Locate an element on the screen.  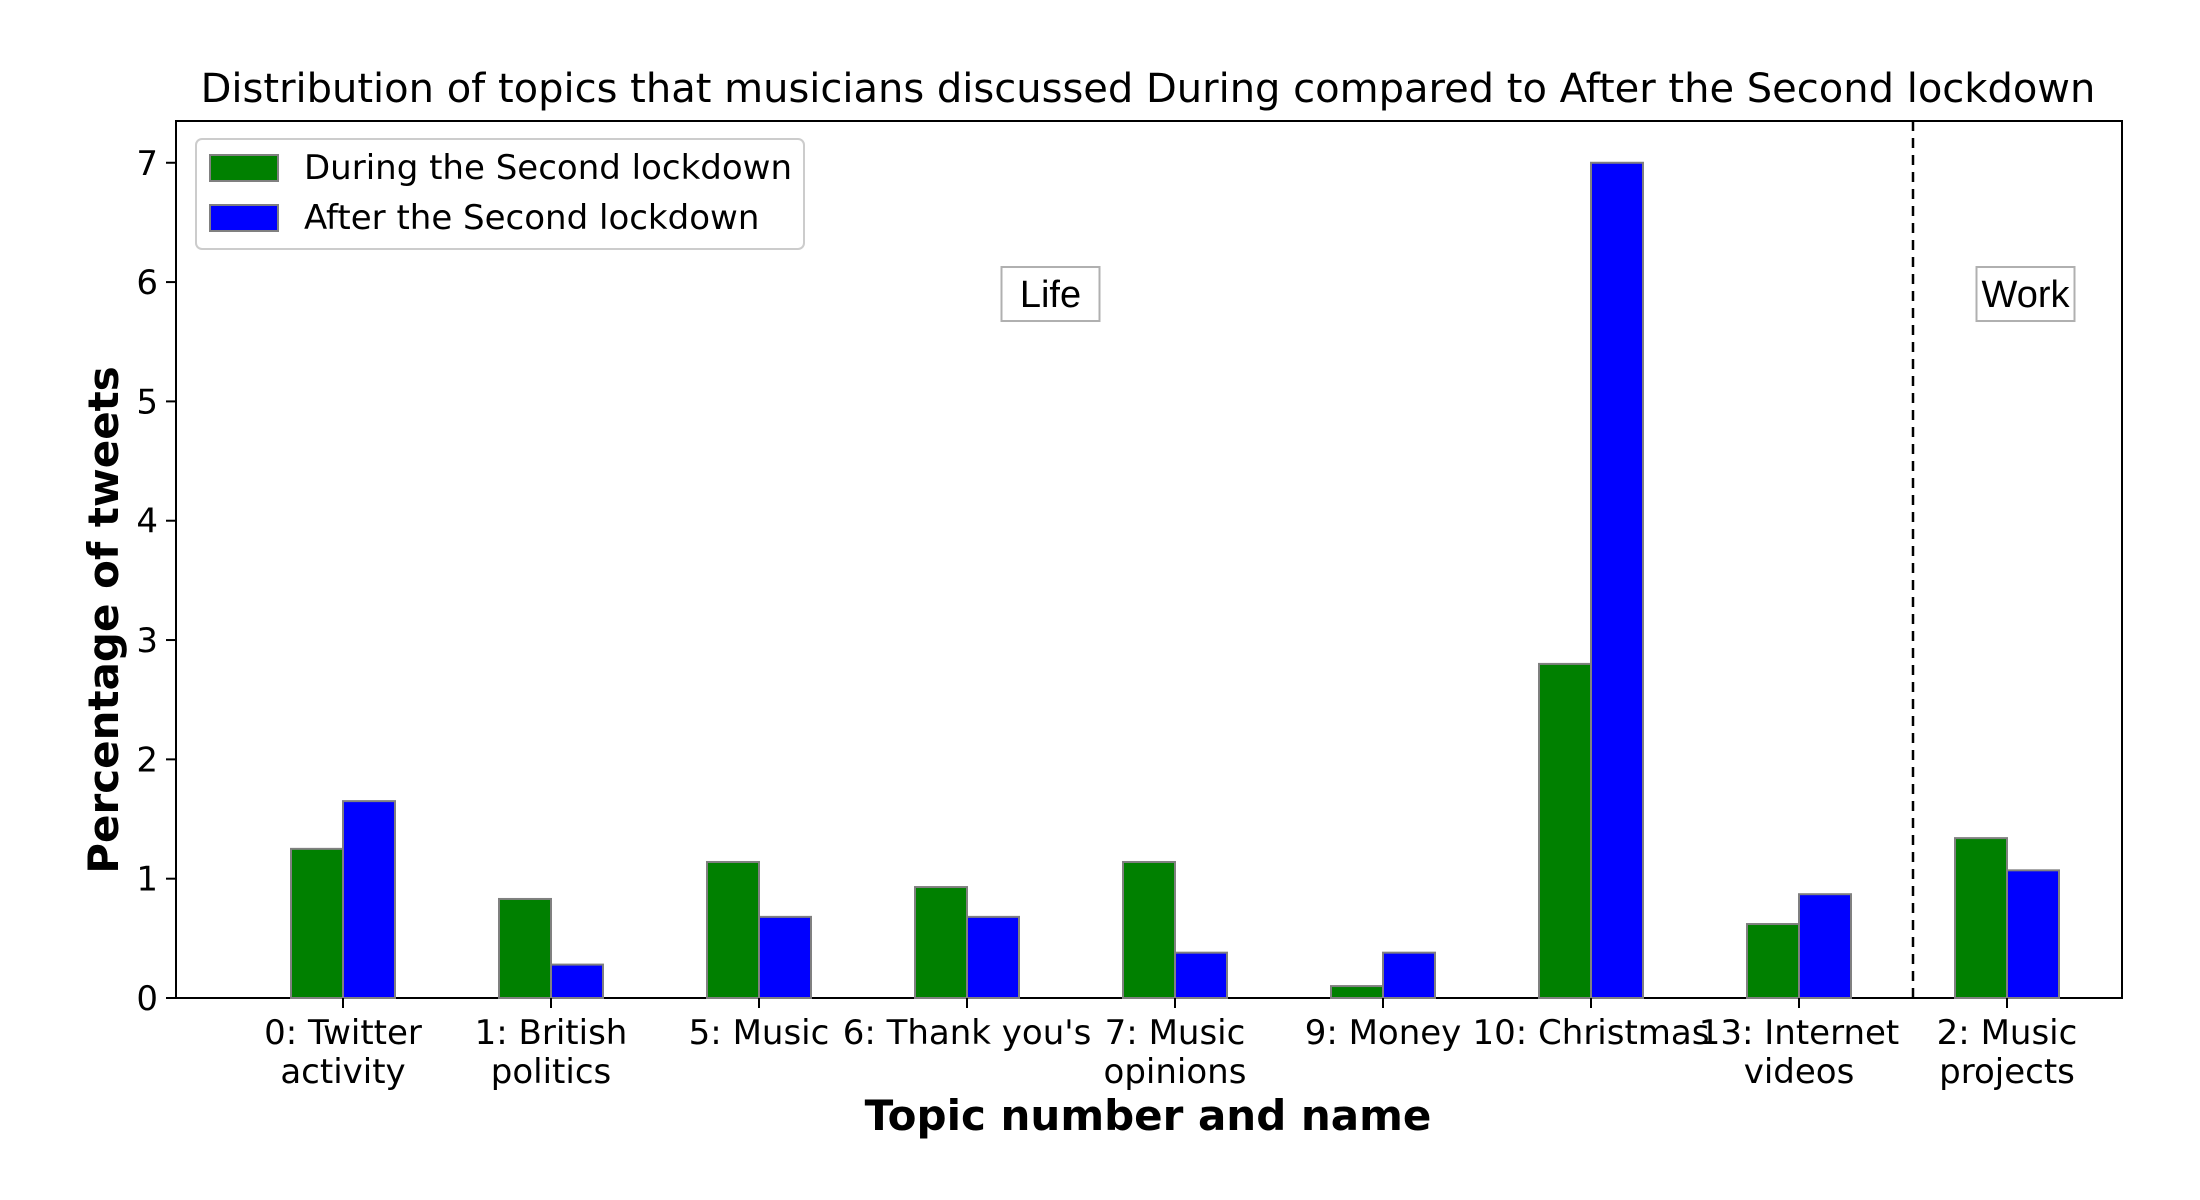
annotations-group: Life Work is located at coordinates (1538, 294).